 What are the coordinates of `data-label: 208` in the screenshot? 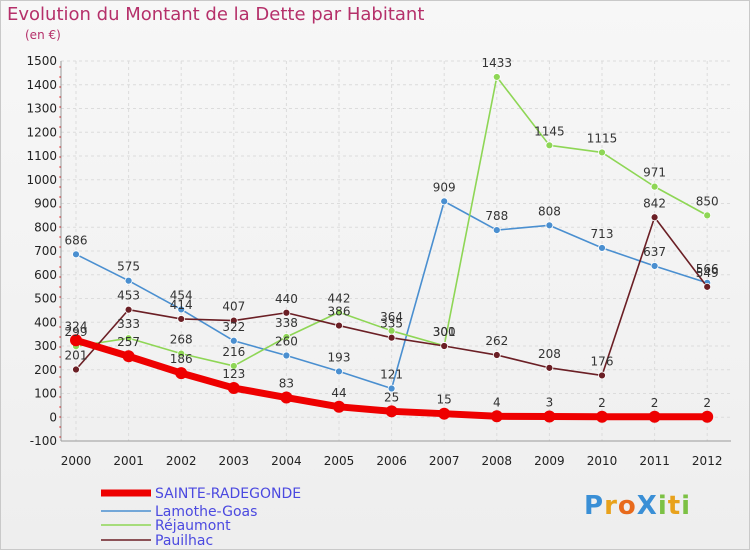 It's located at (549, 354).